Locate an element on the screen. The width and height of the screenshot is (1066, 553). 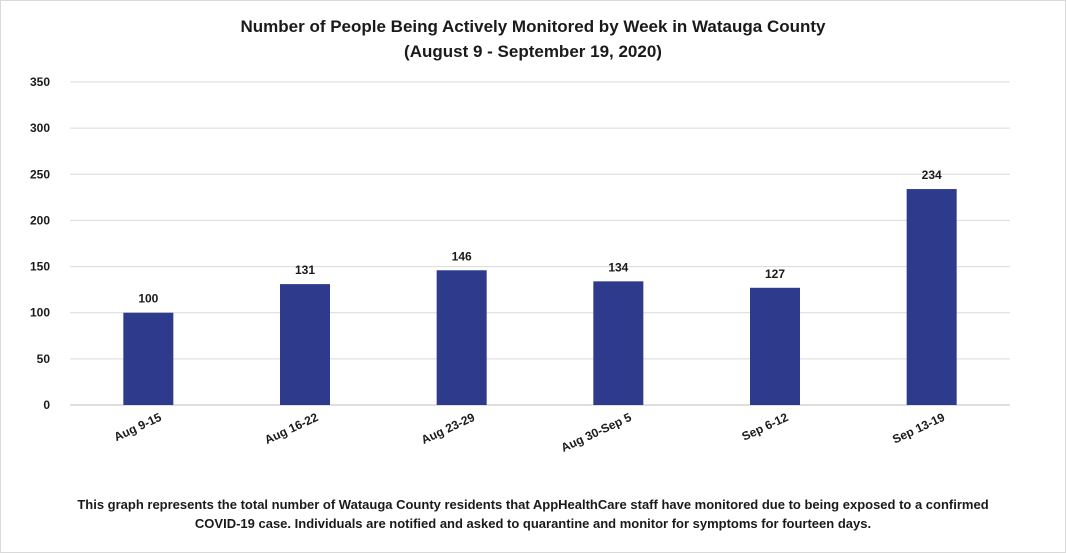
data-label: 127 is located at coordinates (775, 274).